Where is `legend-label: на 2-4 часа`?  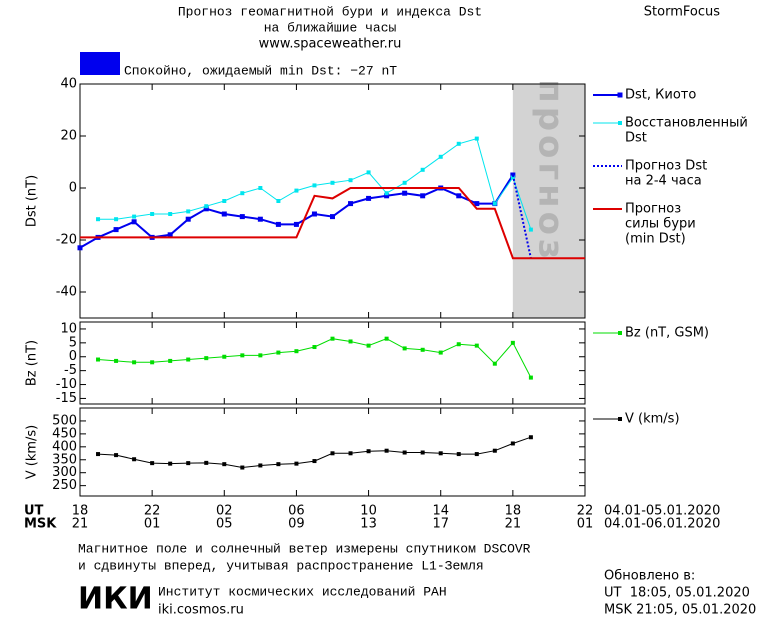
legend-label: на 2-4 часа is located at coordinates (663, 181).